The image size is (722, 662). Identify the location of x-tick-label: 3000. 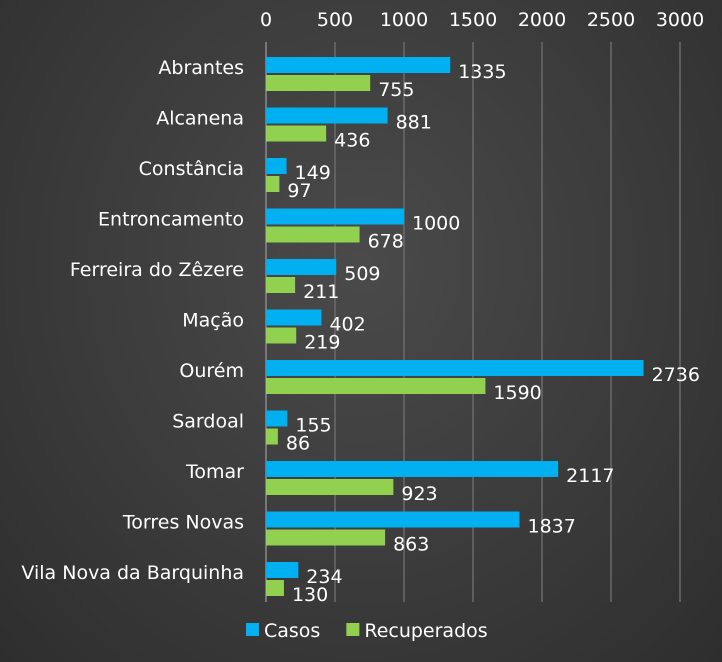
(680, 20).